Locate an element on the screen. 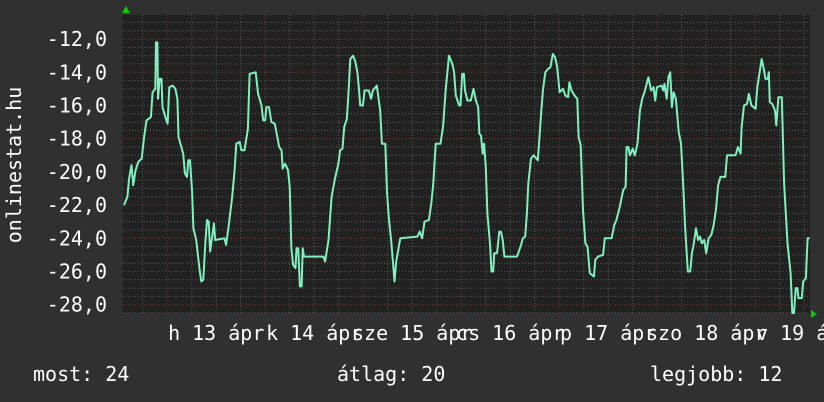 Image resolution: width=824 pixels, height=402 pixels. legend-best: legjobb: 12 is located at coordinates (716, 374).